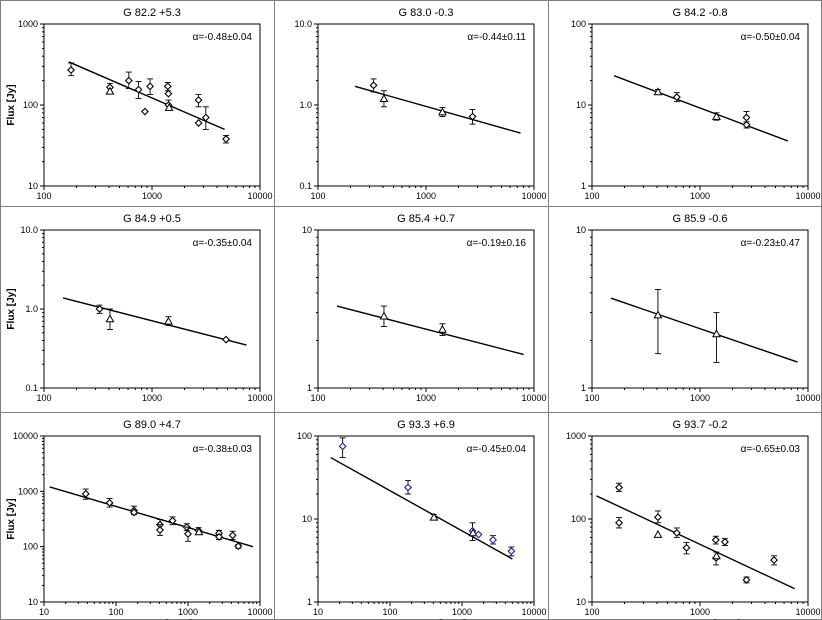 Image resolution: width=822 pixels, height=620 pixels. What do you see at coordinates (305, 105) in the screenshot?
I see `y-tick-label: 1.0` at bounding box center [305, 105].